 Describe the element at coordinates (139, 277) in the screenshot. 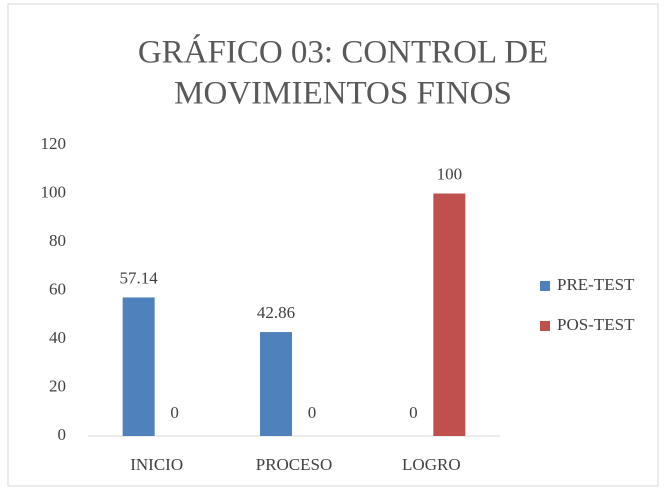

I see `data-label: 57.14` at that location.